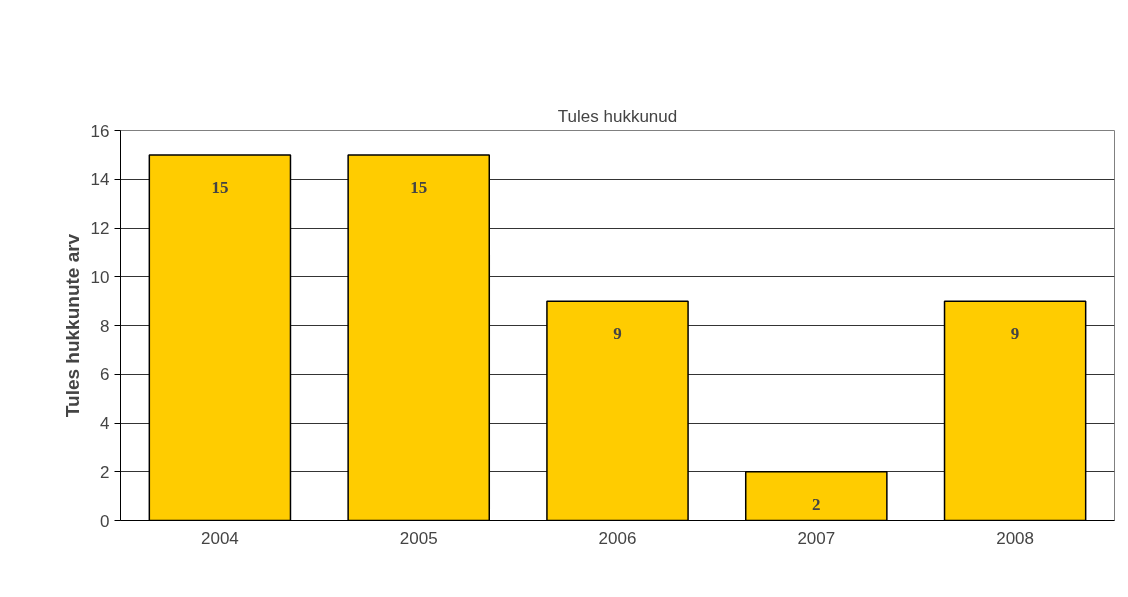 This screenshot has width=1128, height=597. I want to click on y-tick-label: 10, so click(100, 277).